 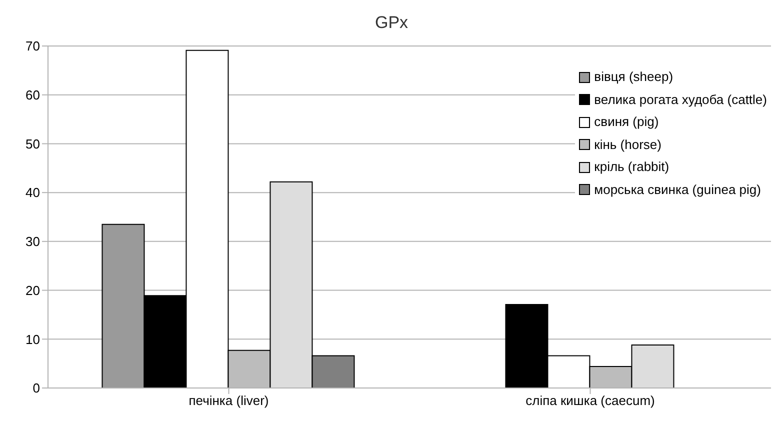 What do you see at coordinates (628, 145) in the screenshot?
I see `legend-label: кінь (horse)` at bounding box center [628, 145].